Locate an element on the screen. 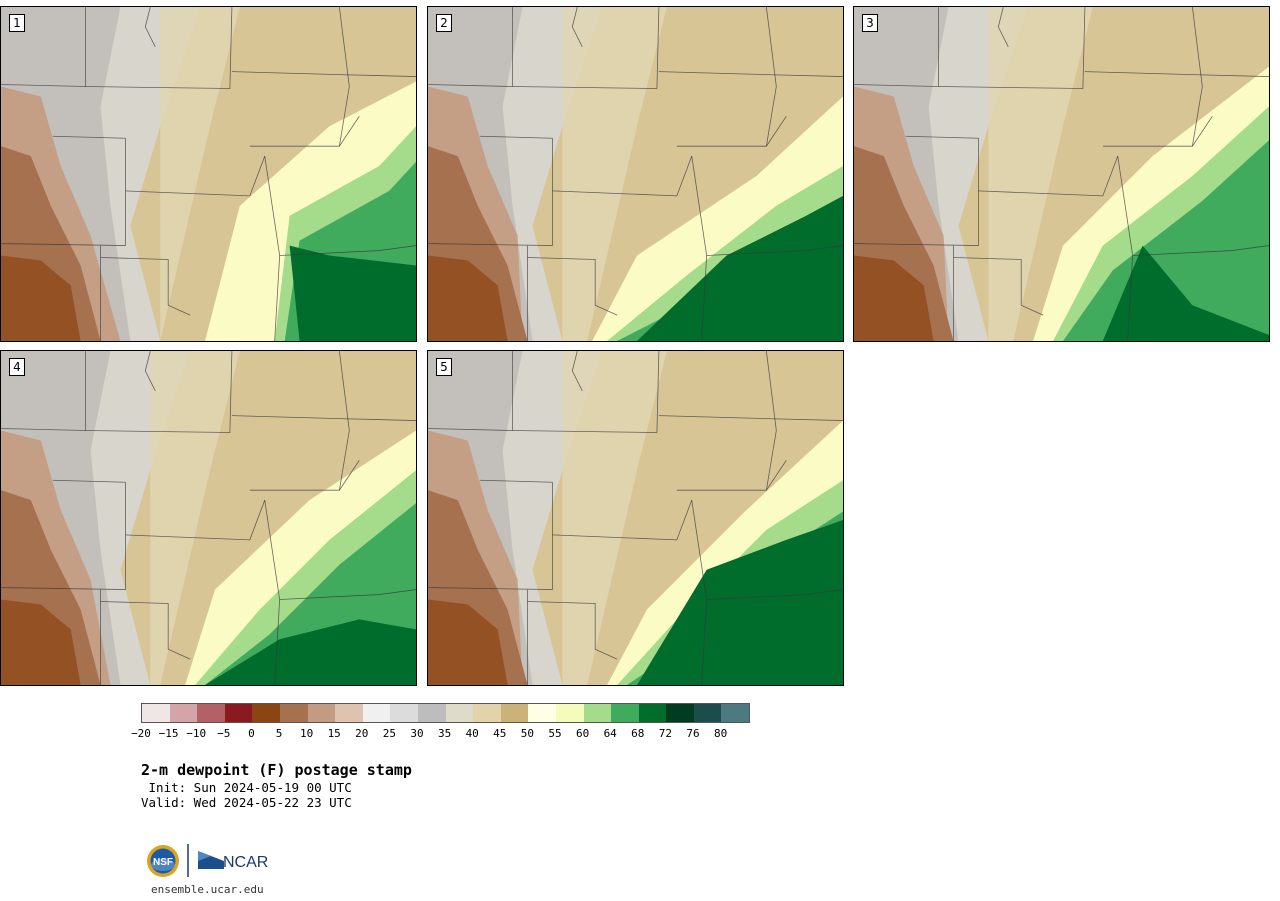 The image size is (1280, 901). colorbar-tick-label: 55 is located at coordinates (555, 733).